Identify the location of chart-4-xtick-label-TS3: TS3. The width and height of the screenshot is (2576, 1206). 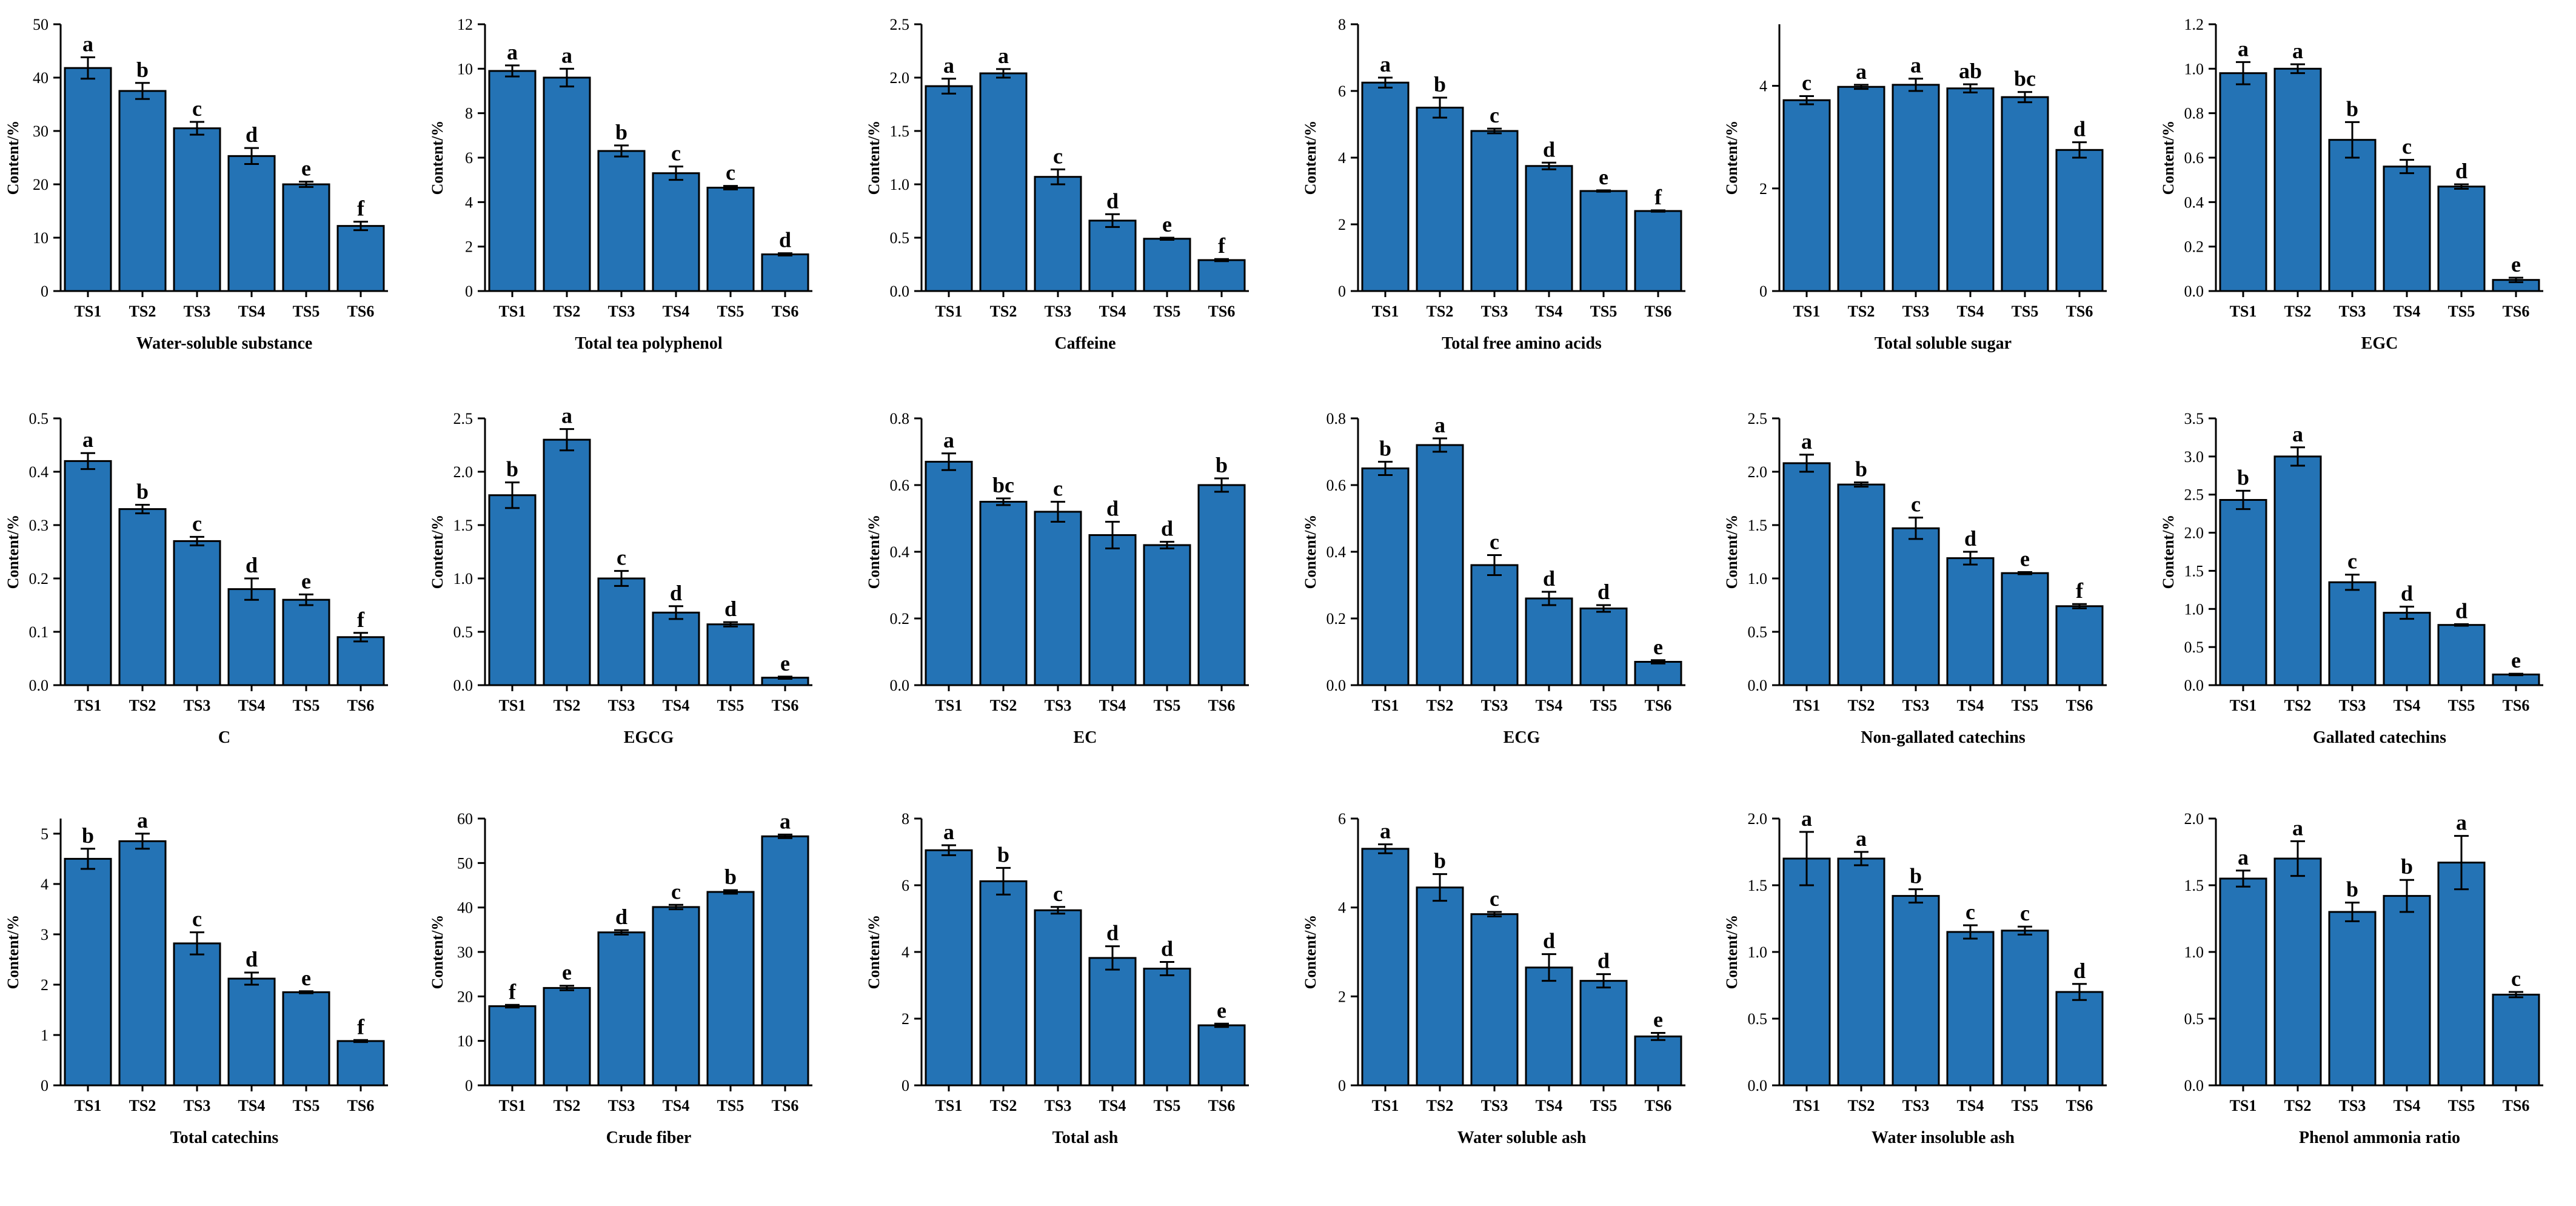
(1494, 311).